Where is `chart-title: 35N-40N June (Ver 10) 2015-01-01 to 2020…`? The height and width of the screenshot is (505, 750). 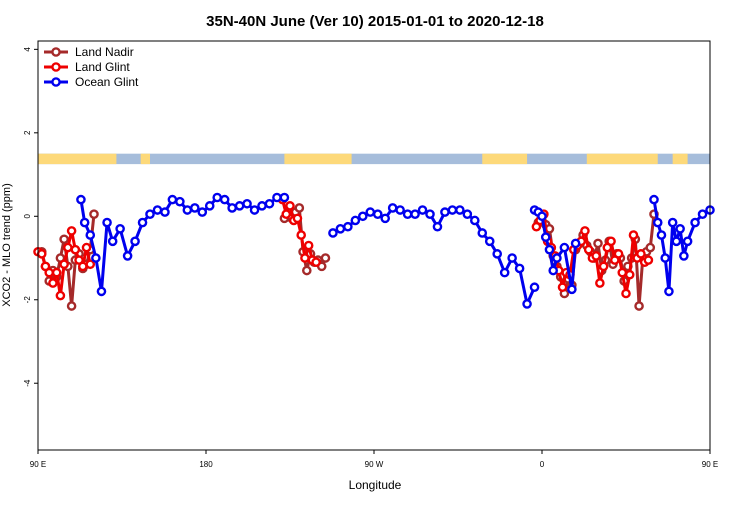
chart-title: 35N-40N June (Ver 10) 2015-01-01 to 2020… is located at coordinates (375, 21).